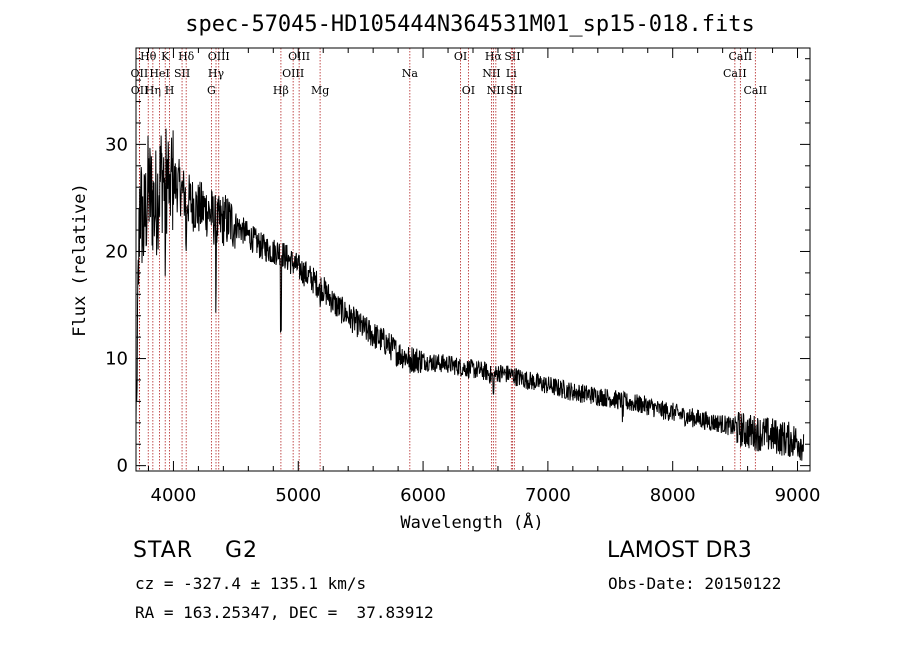  I want to click on spectral-line-label: G, so click(211, 90).